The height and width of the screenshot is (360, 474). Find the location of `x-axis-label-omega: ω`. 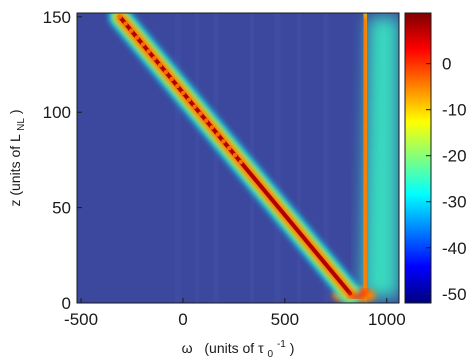

x-axis-label-omega: ω is located at coordinates (187, 348).